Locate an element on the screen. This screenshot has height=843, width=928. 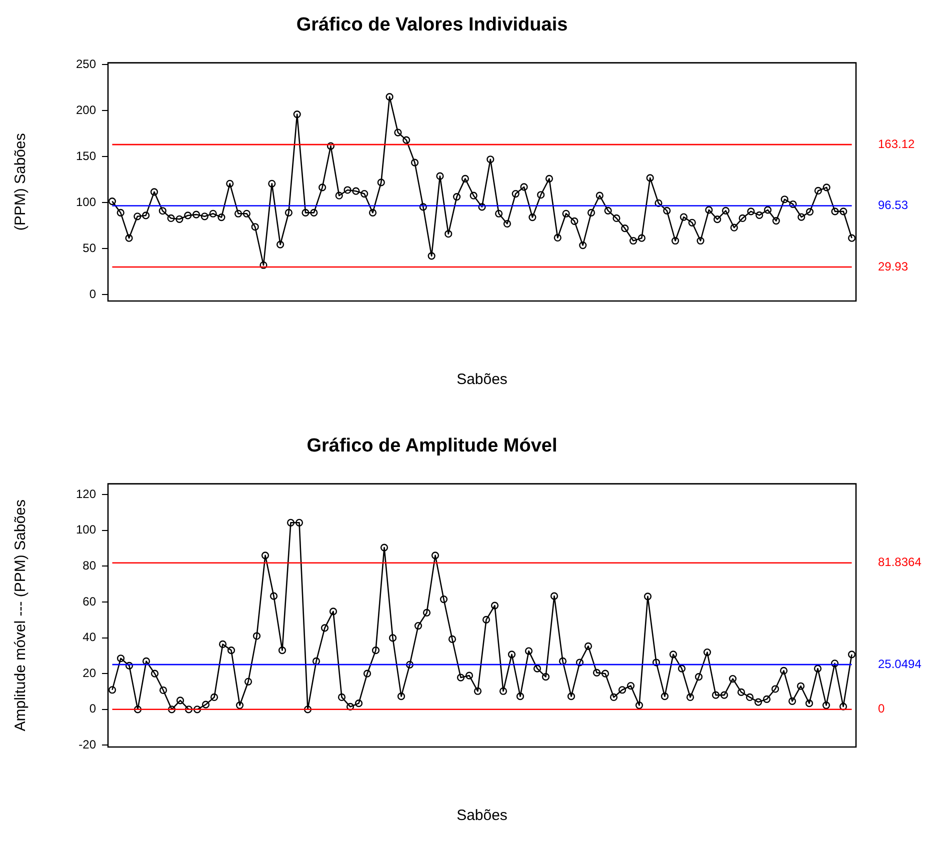
y-tick-label: 40 is located at coordinates (89, 637).